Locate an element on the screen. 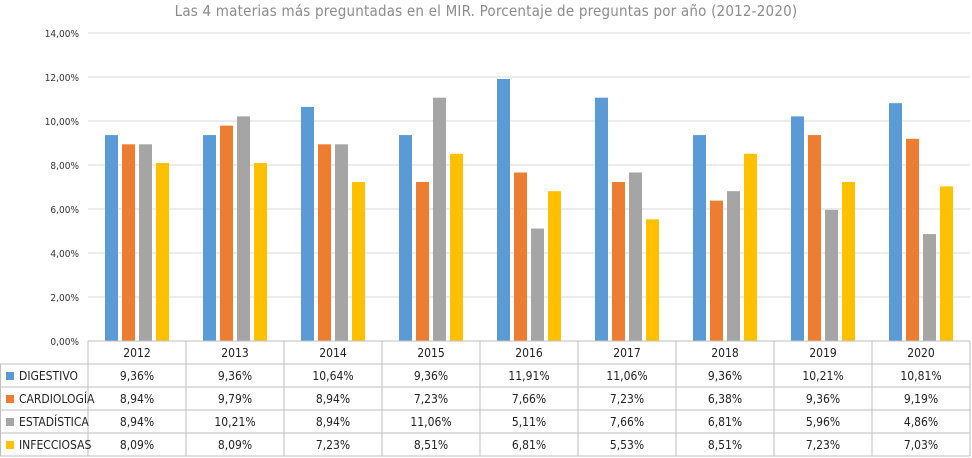  bar-cardiología-2015 is located at coordinates (422, 261).